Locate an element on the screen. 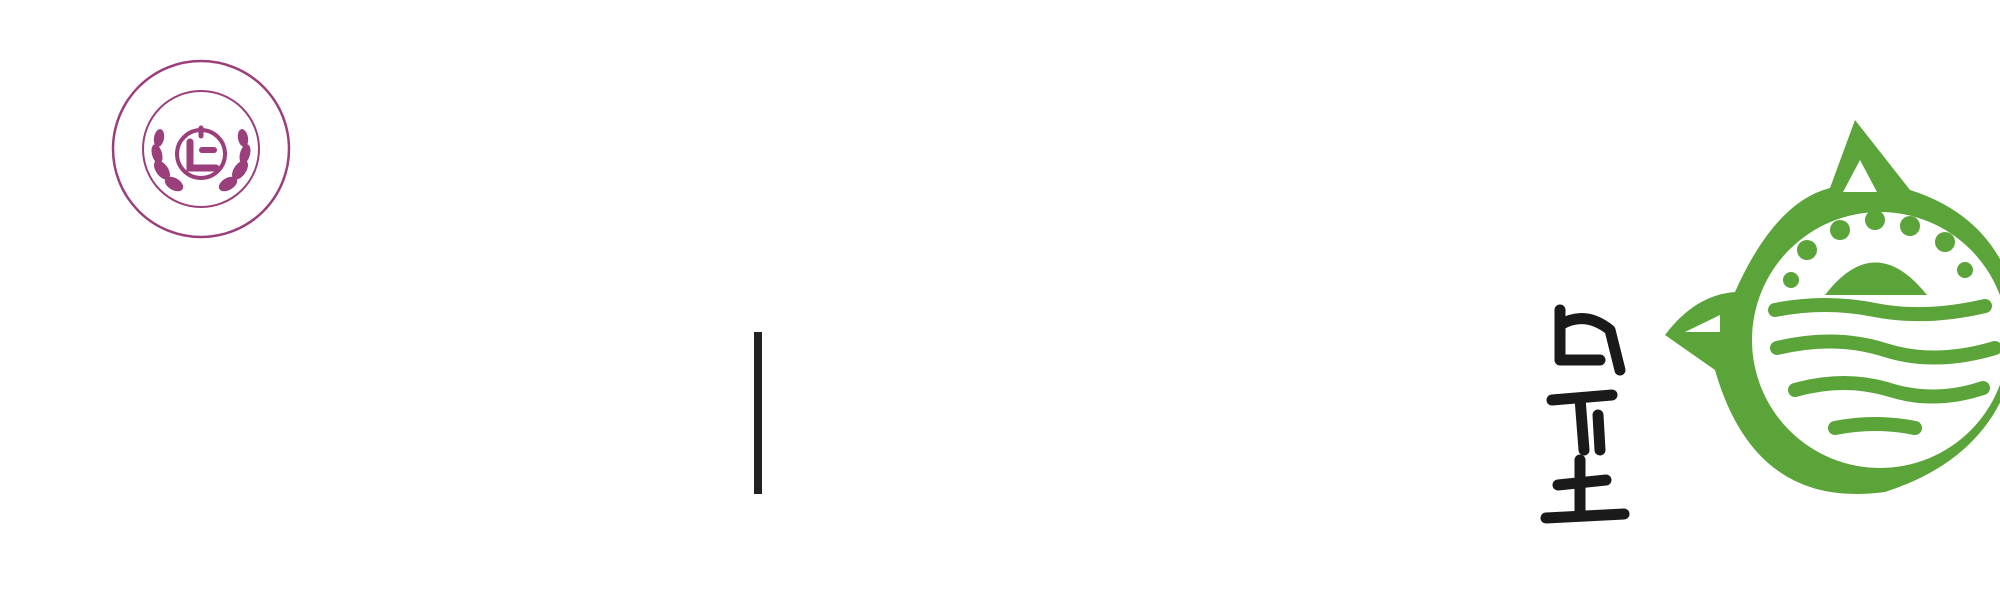 Image resolution: width=2000 pixels, height=602 pixels. school-badge-logo is located at coordinates (201, 149).